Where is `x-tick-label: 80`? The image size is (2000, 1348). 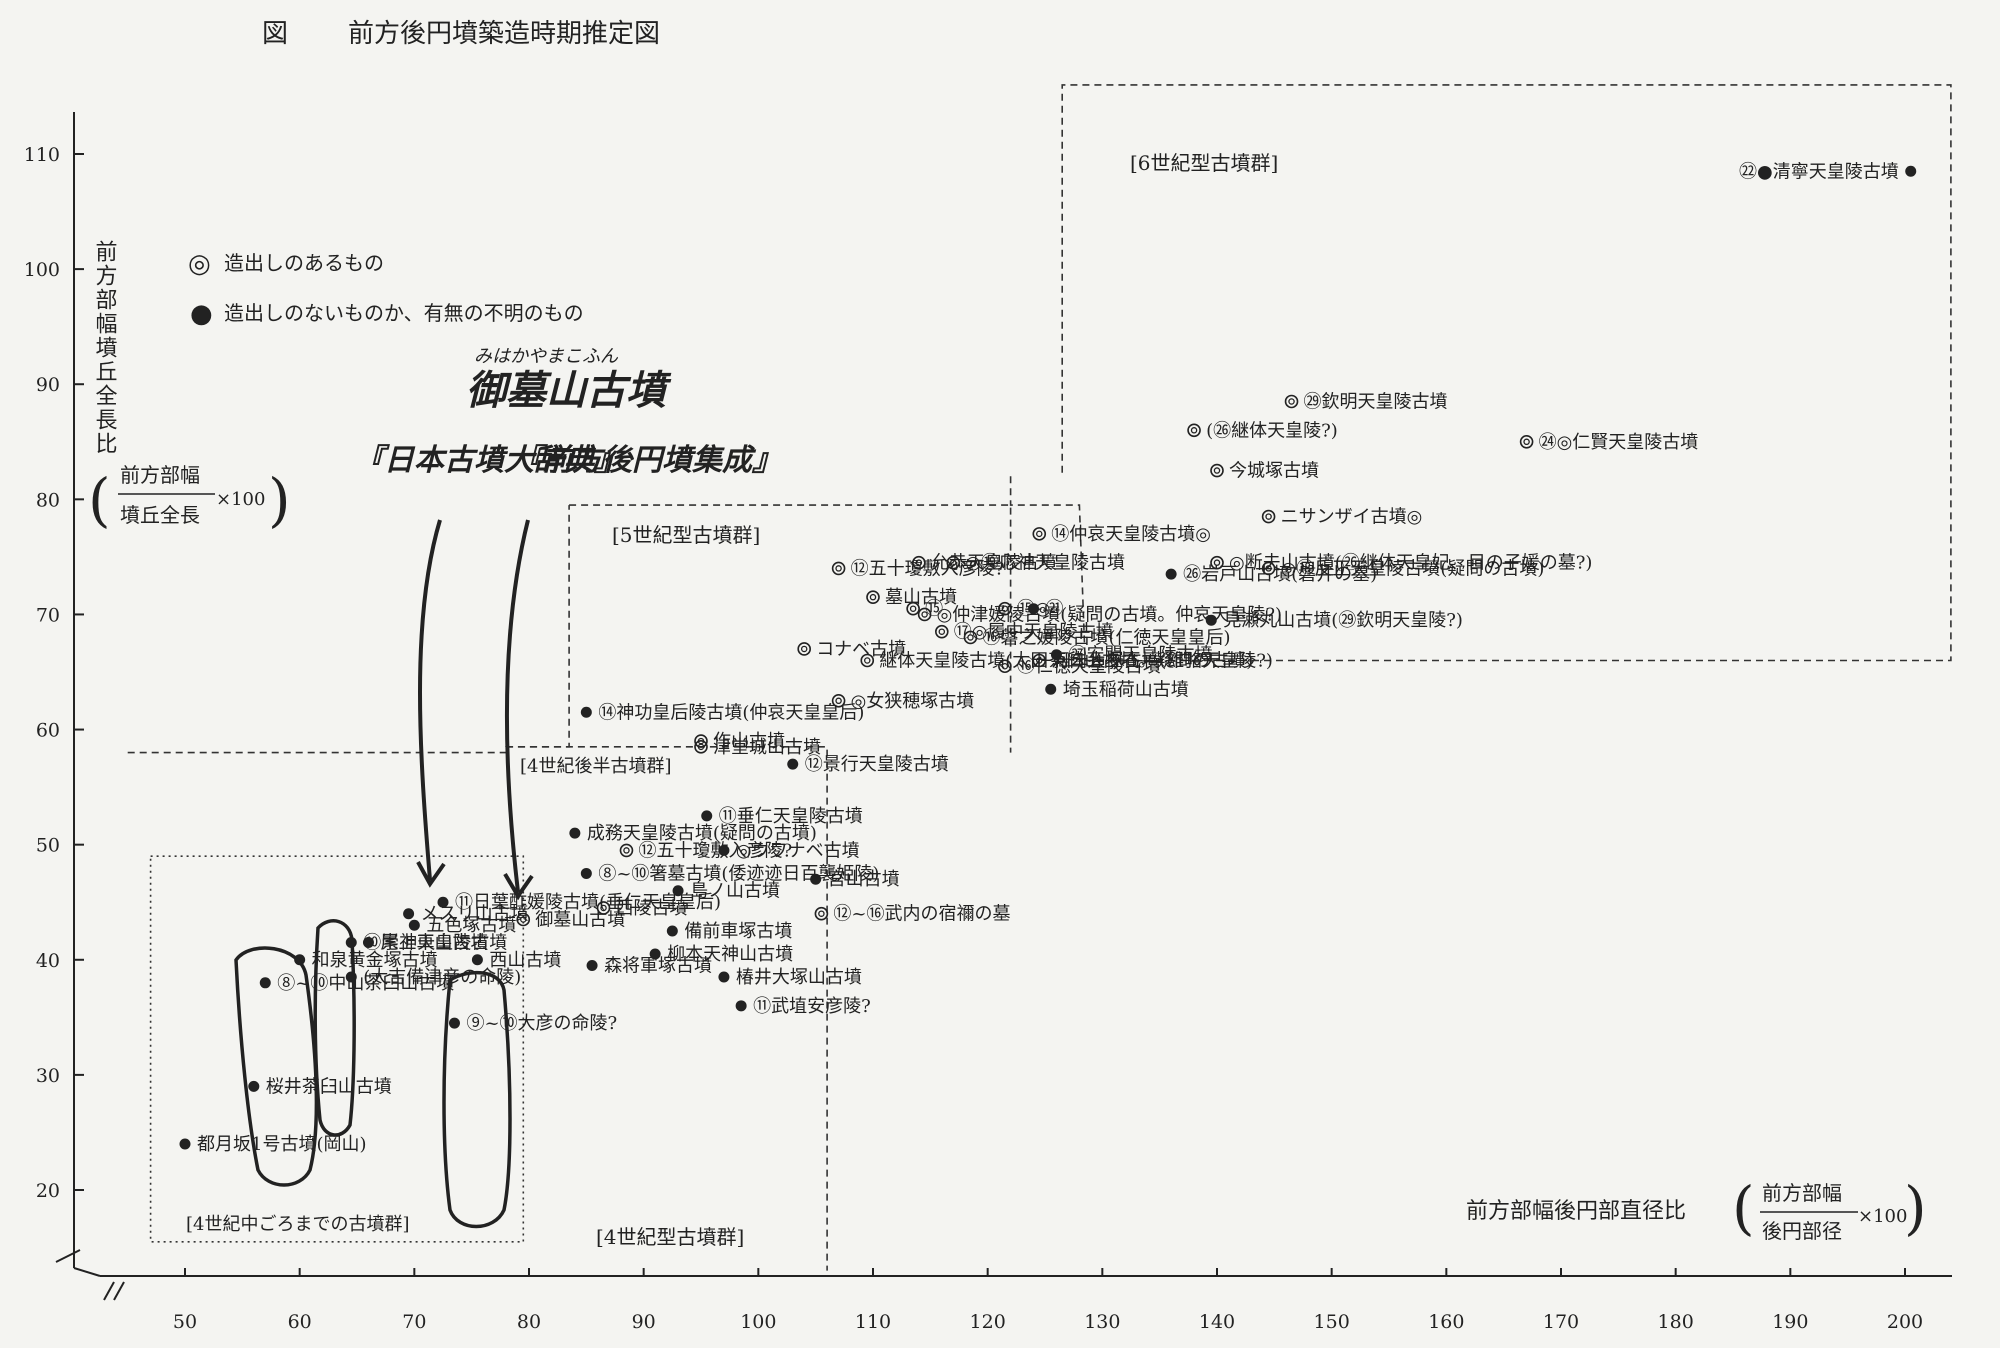 x-tick-label: 80 is located at coordinates (529, 1322).